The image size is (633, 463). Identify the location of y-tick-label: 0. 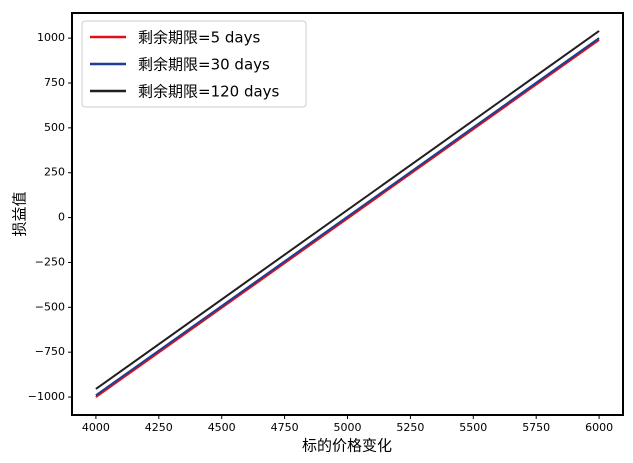
(61, 217).